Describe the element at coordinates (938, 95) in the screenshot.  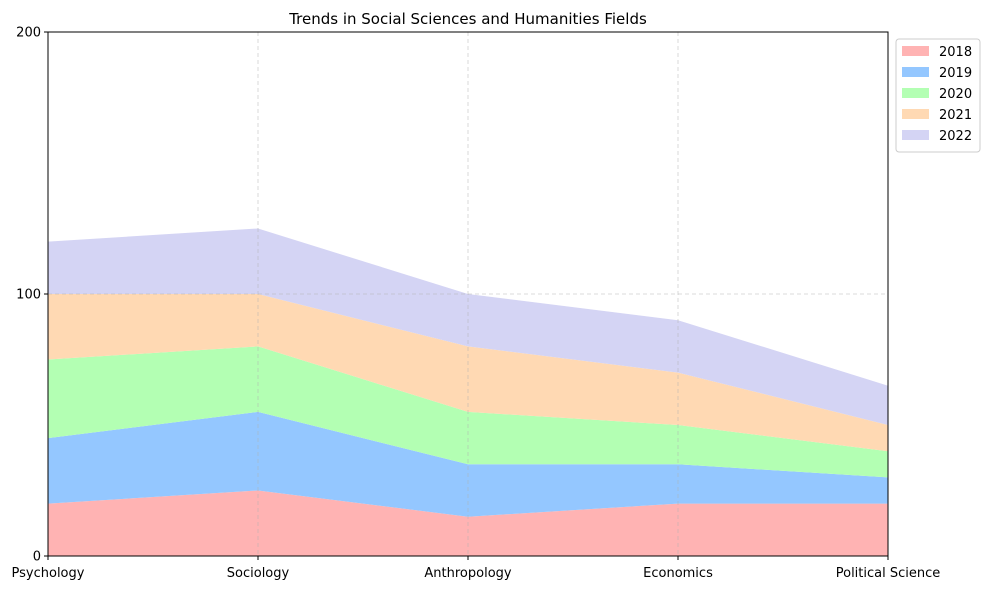
I see `legend: 2018 2019 2020 2021 2022` at that location.